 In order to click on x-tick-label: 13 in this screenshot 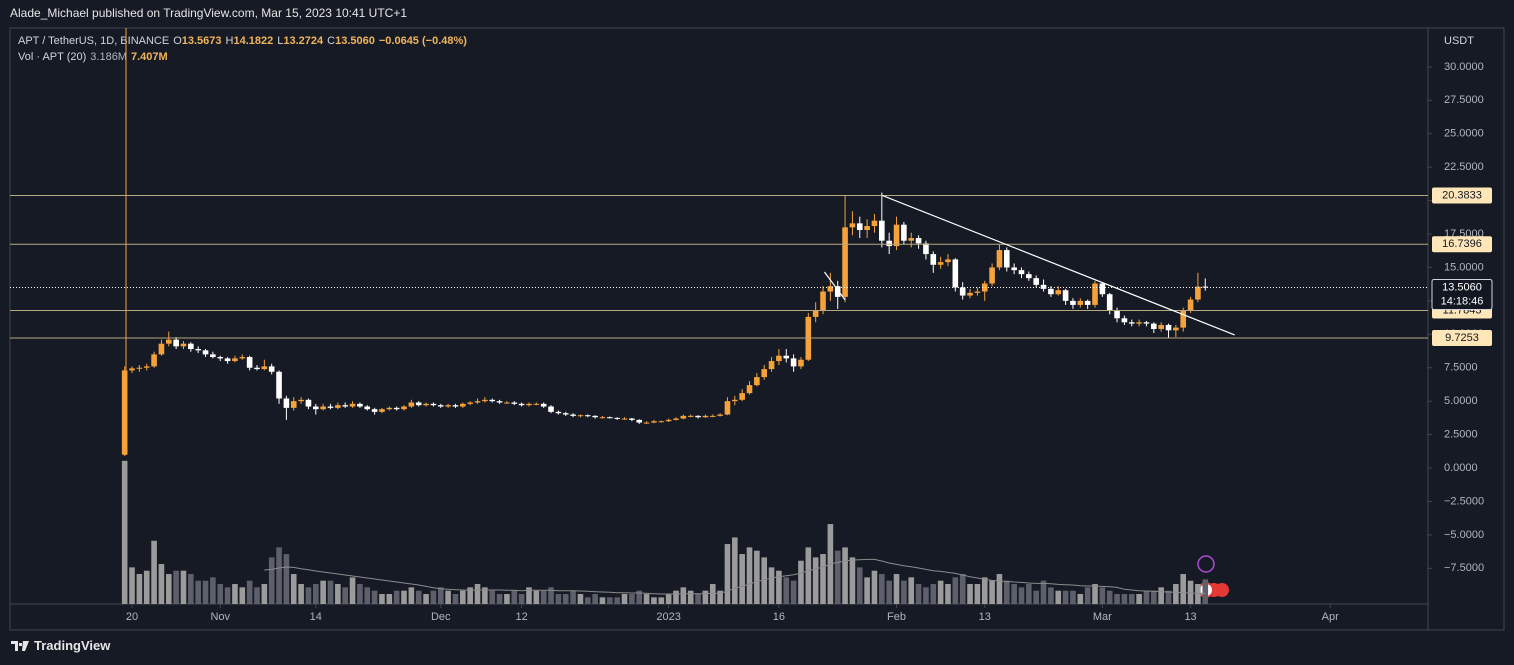, I will do `click(1190, 617)`.